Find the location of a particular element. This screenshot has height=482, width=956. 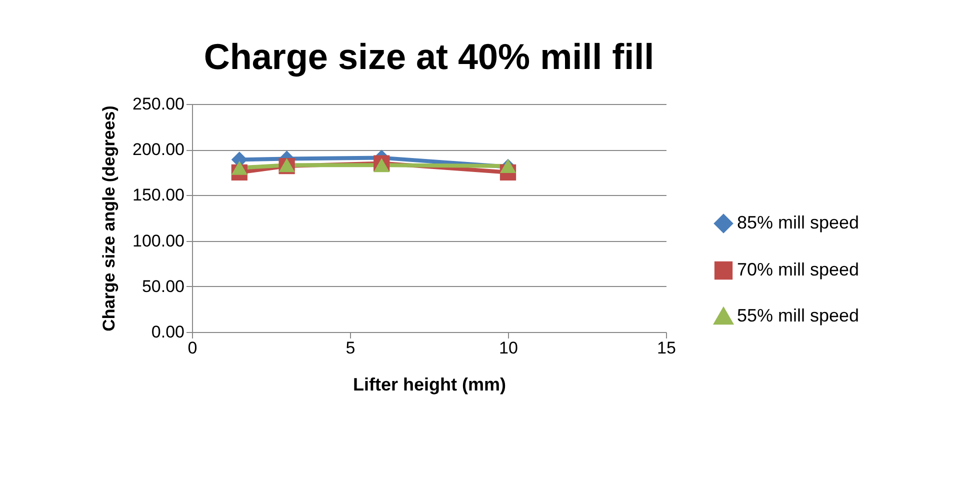

legend-label: 55% mill speed is located at coordinates (798, 316).